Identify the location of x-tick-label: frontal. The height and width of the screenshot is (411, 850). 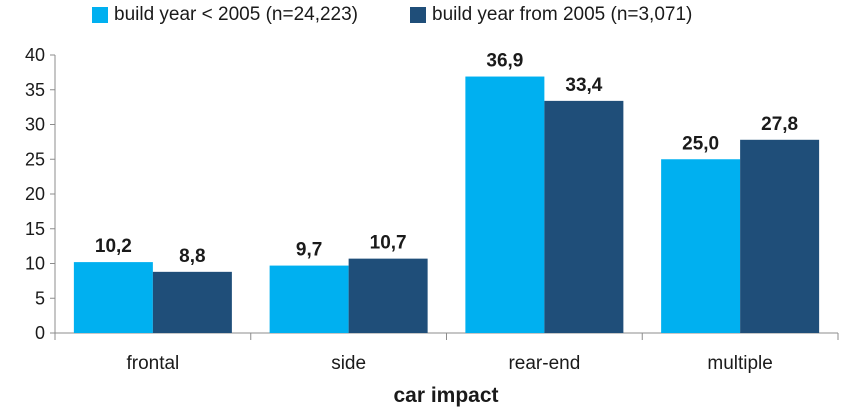
(152, 363).